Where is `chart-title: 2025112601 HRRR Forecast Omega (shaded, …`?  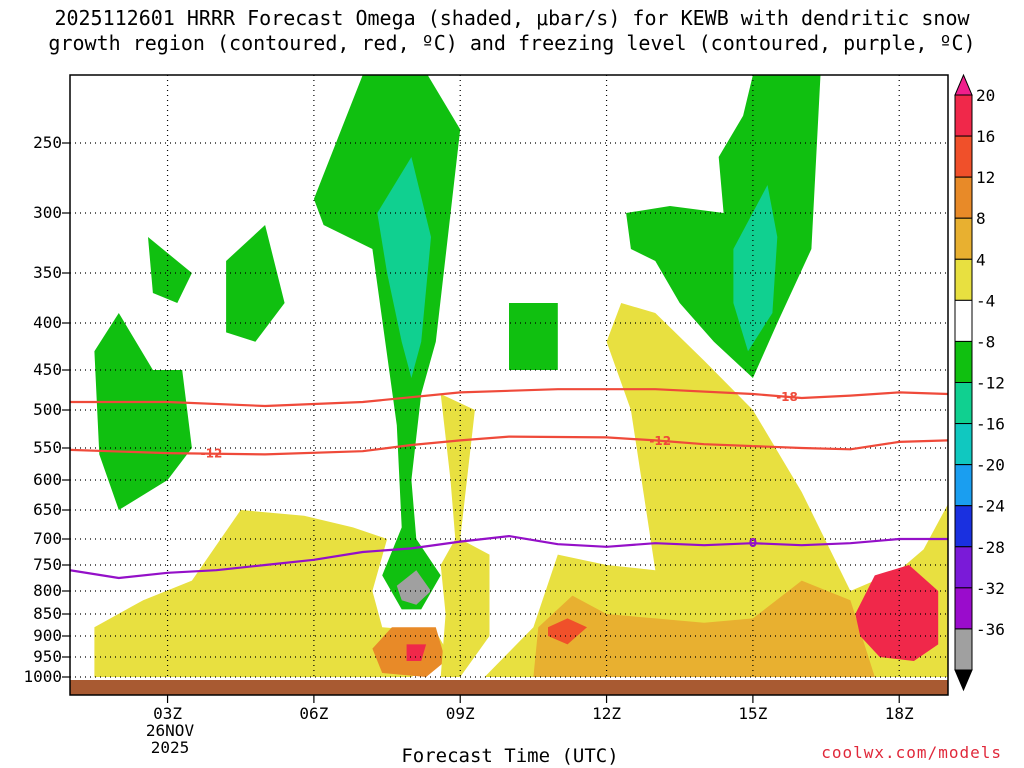 chart-title: 2025112601 HRRR Forecast Omega (shaded, … is located at coordinates (512, 31).